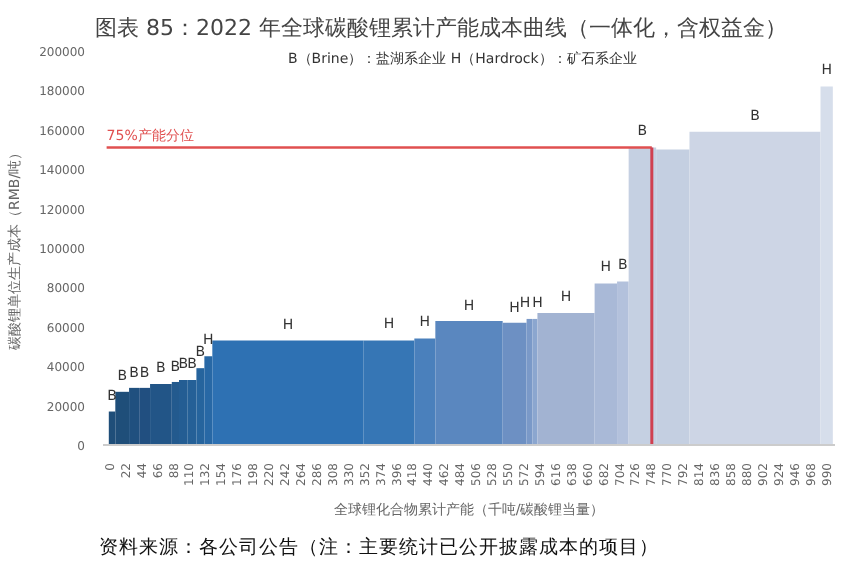 The width and height of the screenshot is (858, 568). What do you see at coordinates (441, 28) in the screenshot?
I see `chart-title: 图表 85：2022 年全球碳酸锂累计产能成本曲线（一体化，含权益金）` at bounding box center [441, 28].